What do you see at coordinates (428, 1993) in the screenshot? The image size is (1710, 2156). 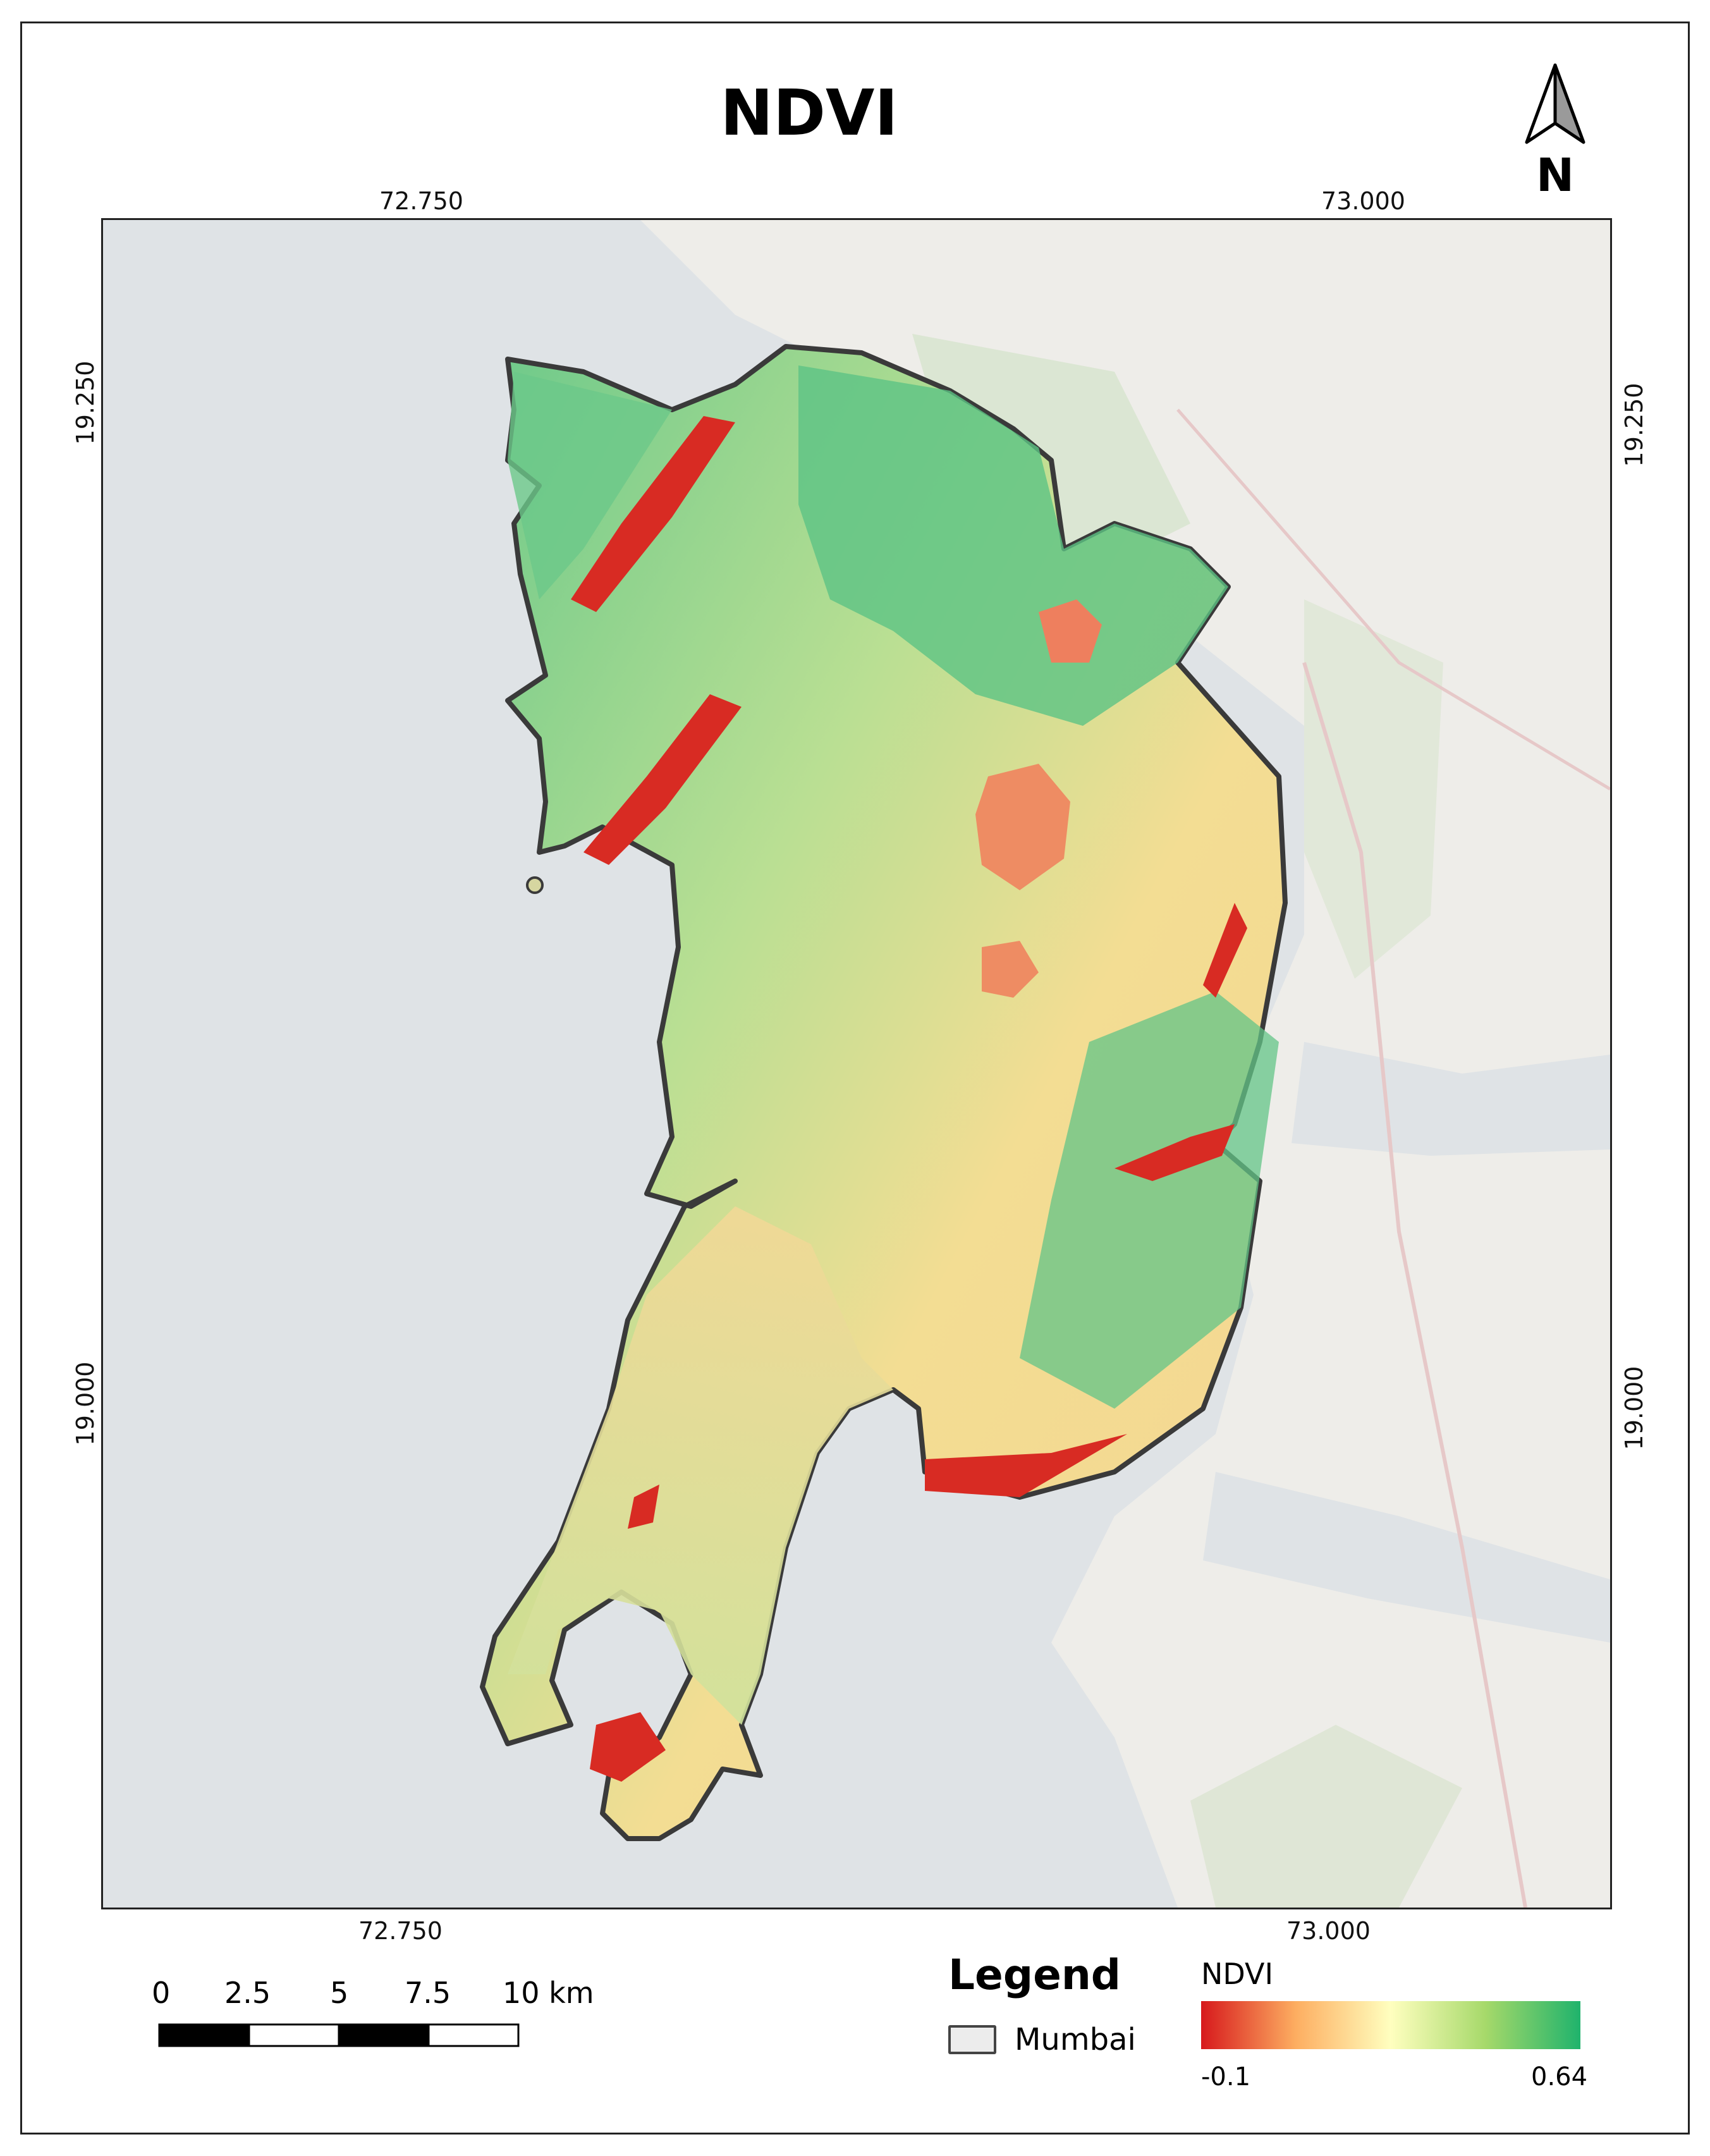 I see `scale-label-3: 7.5` at bounding box center [428, 1993].